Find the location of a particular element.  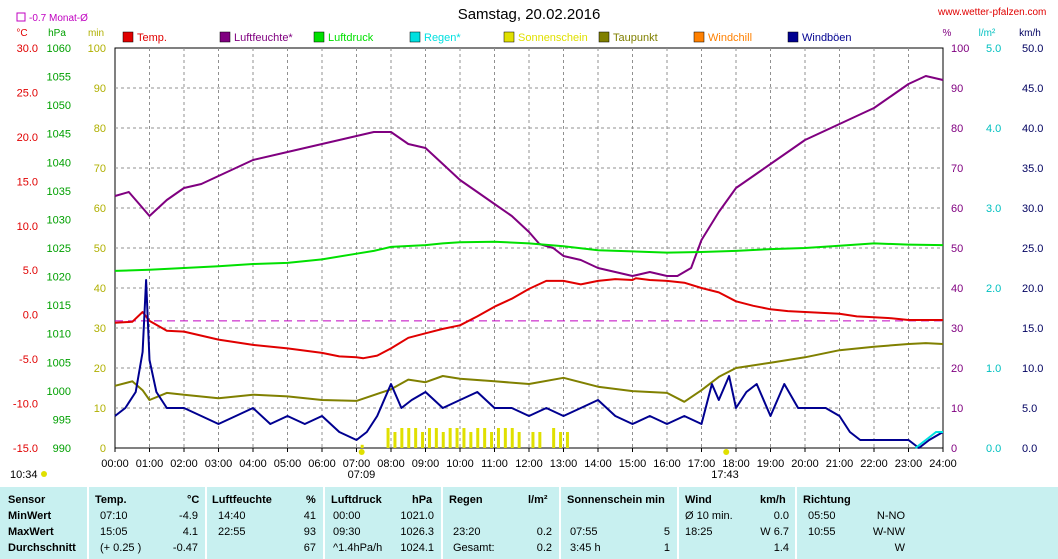

y-tick-label-wind: 35.0 is located at coordinates (1032, 169).